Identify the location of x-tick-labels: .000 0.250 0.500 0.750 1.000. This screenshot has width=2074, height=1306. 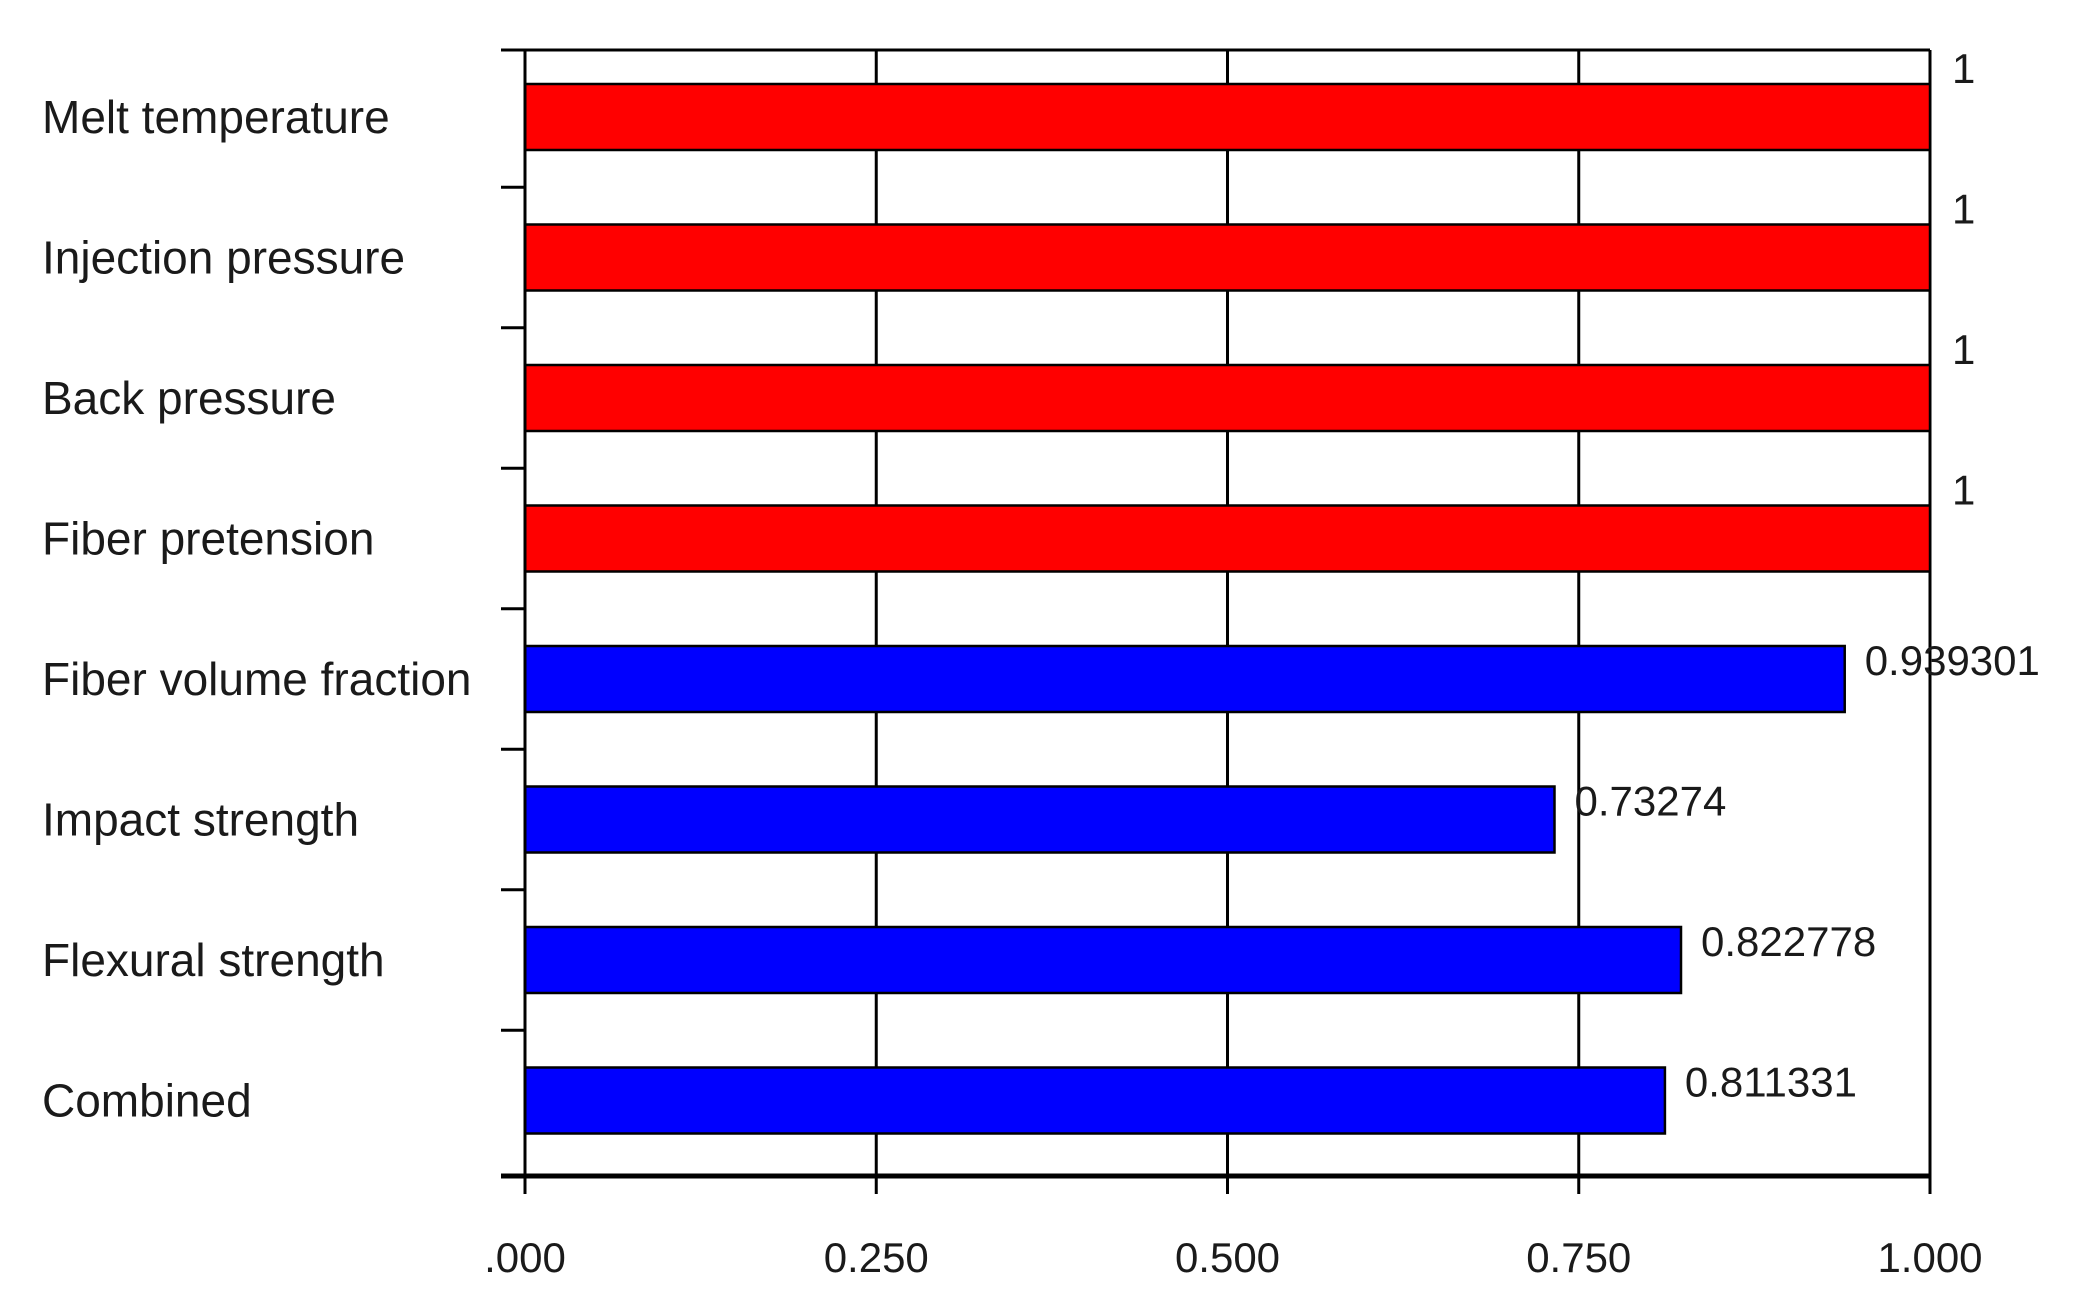
(1233, 1257).